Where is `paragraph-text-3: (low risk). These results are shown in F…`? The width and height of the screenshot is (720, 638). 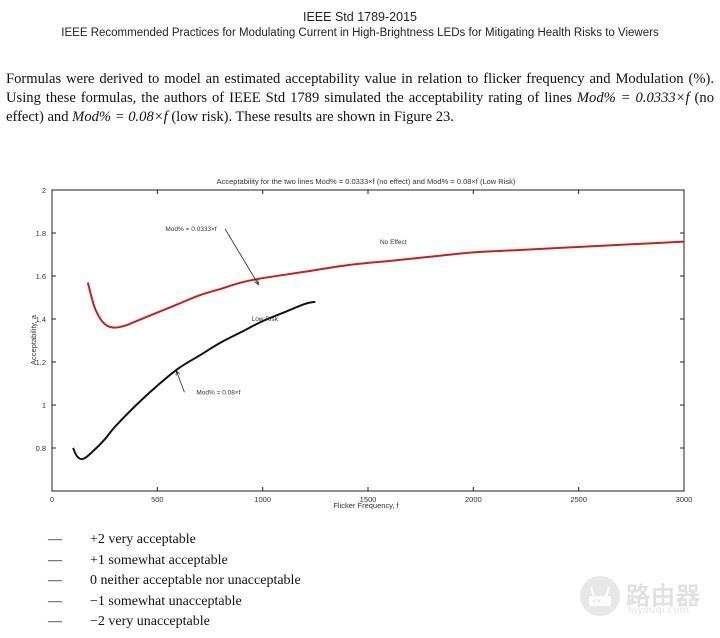
paragraph-text-3: (low risk). These results are shown in F… is located at coordinates (310, 117).